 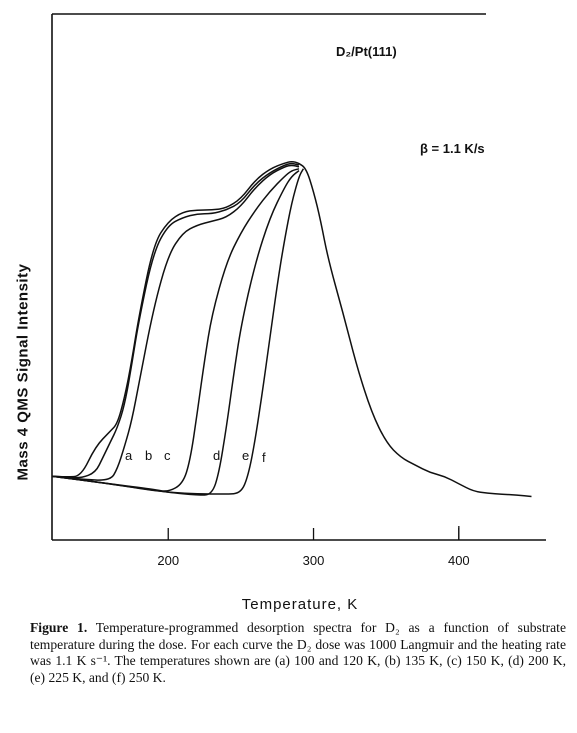 What do you see at coordinates (264, 457) in the screenshot?
I see `curve-label-f: f` at bounding box center [264, 457].